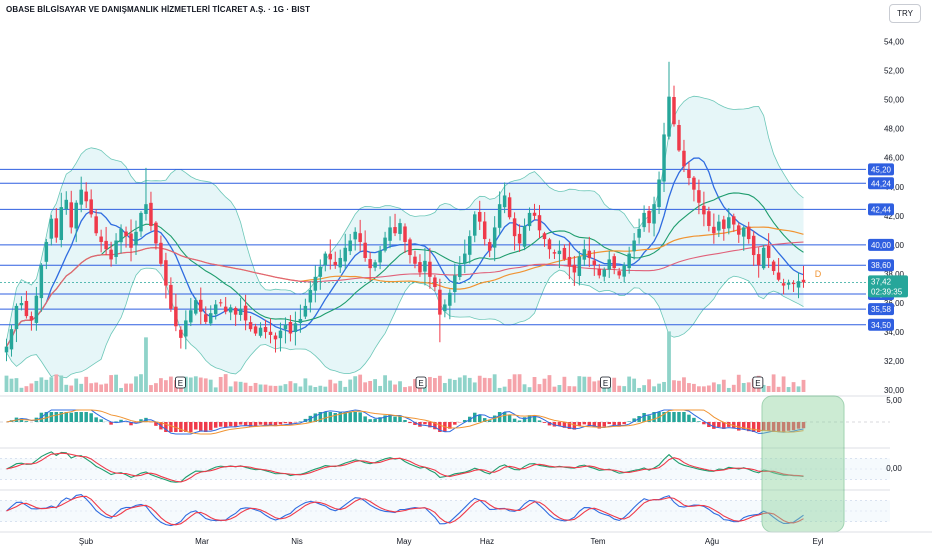 This screenshot has height=550, width=932. Describe the element at coordinates (881, 209) in the screenshot. I see `level-tag-bg` at that location.